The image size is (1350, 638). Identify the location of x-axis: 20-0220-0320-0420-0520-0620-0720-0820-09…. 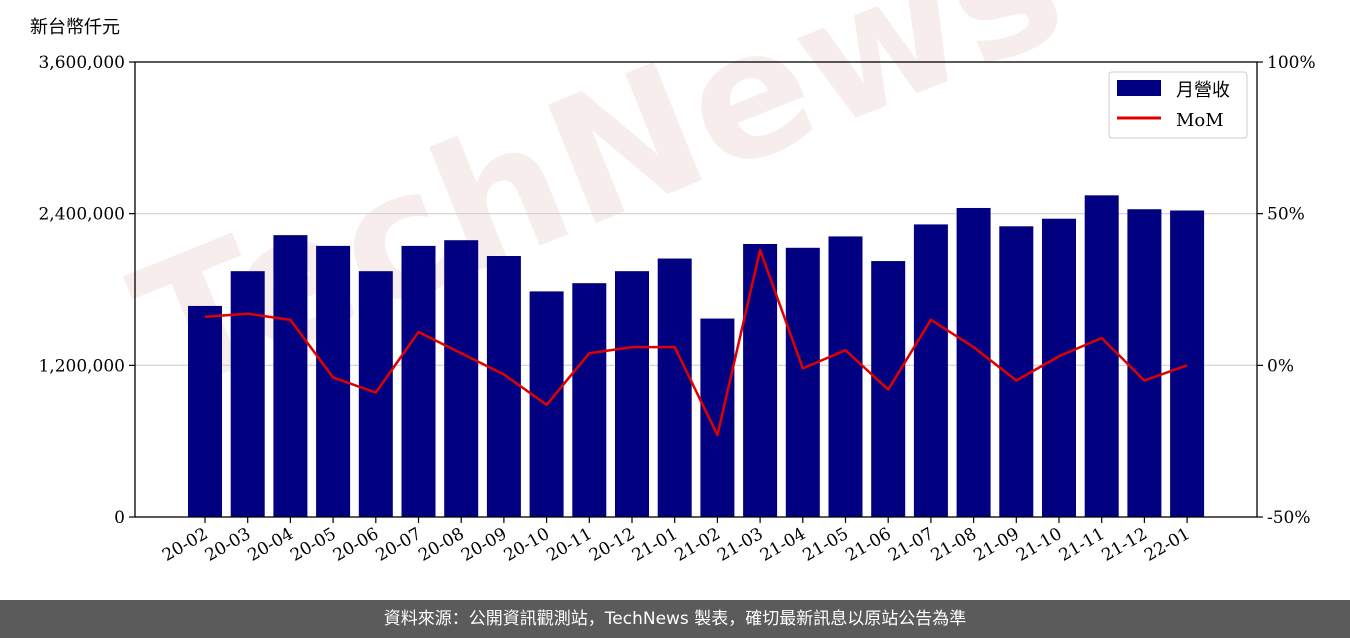
(676, 541).